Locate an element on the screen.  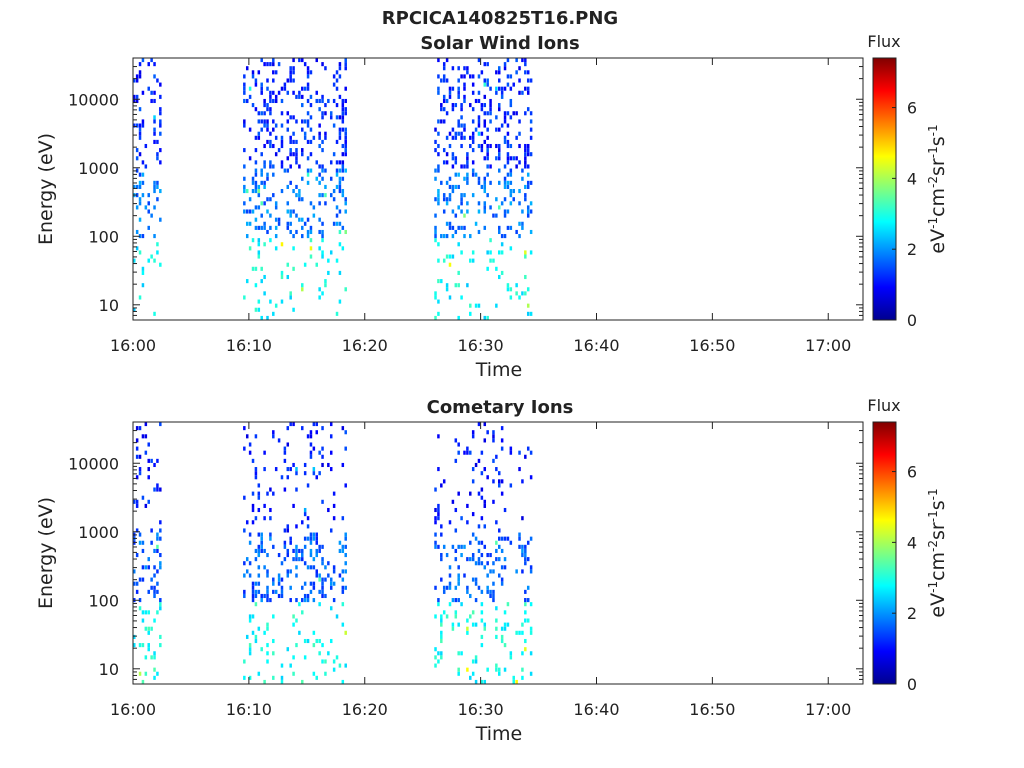
x-tick-label: 16:40 is located at coordinates (596, 345).